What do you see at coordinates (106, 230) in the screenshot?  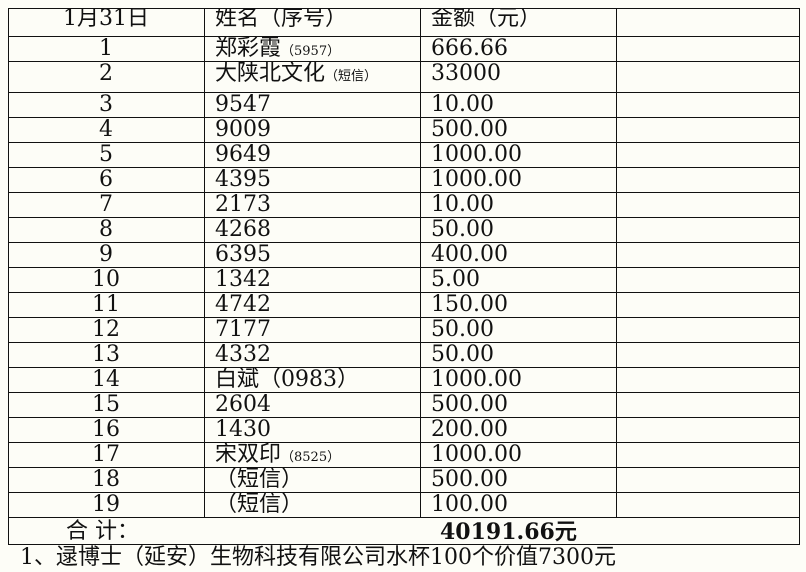 I see `row-number: 8` at bounding box center [106, 230].